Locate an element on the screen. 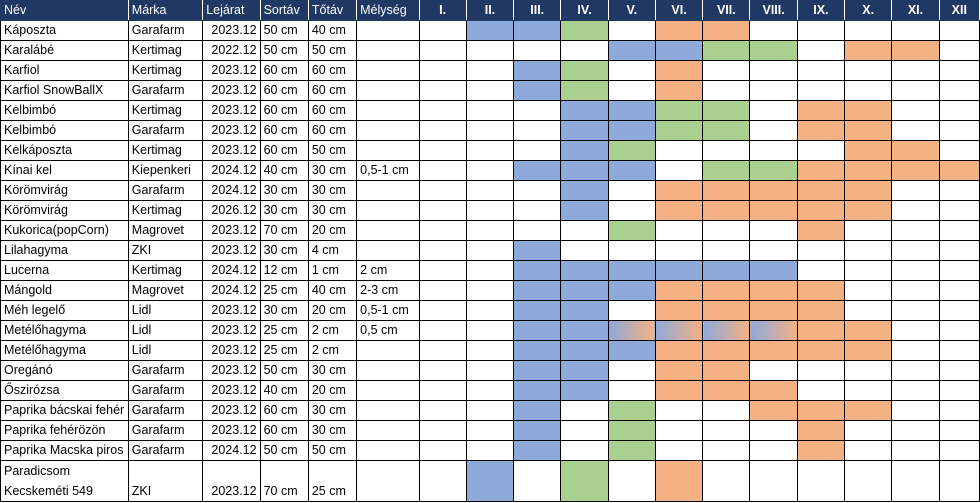 The width and height of the screenshot is (980, 503). cell-marka: Kertimag is located at coordinates (165, 70).